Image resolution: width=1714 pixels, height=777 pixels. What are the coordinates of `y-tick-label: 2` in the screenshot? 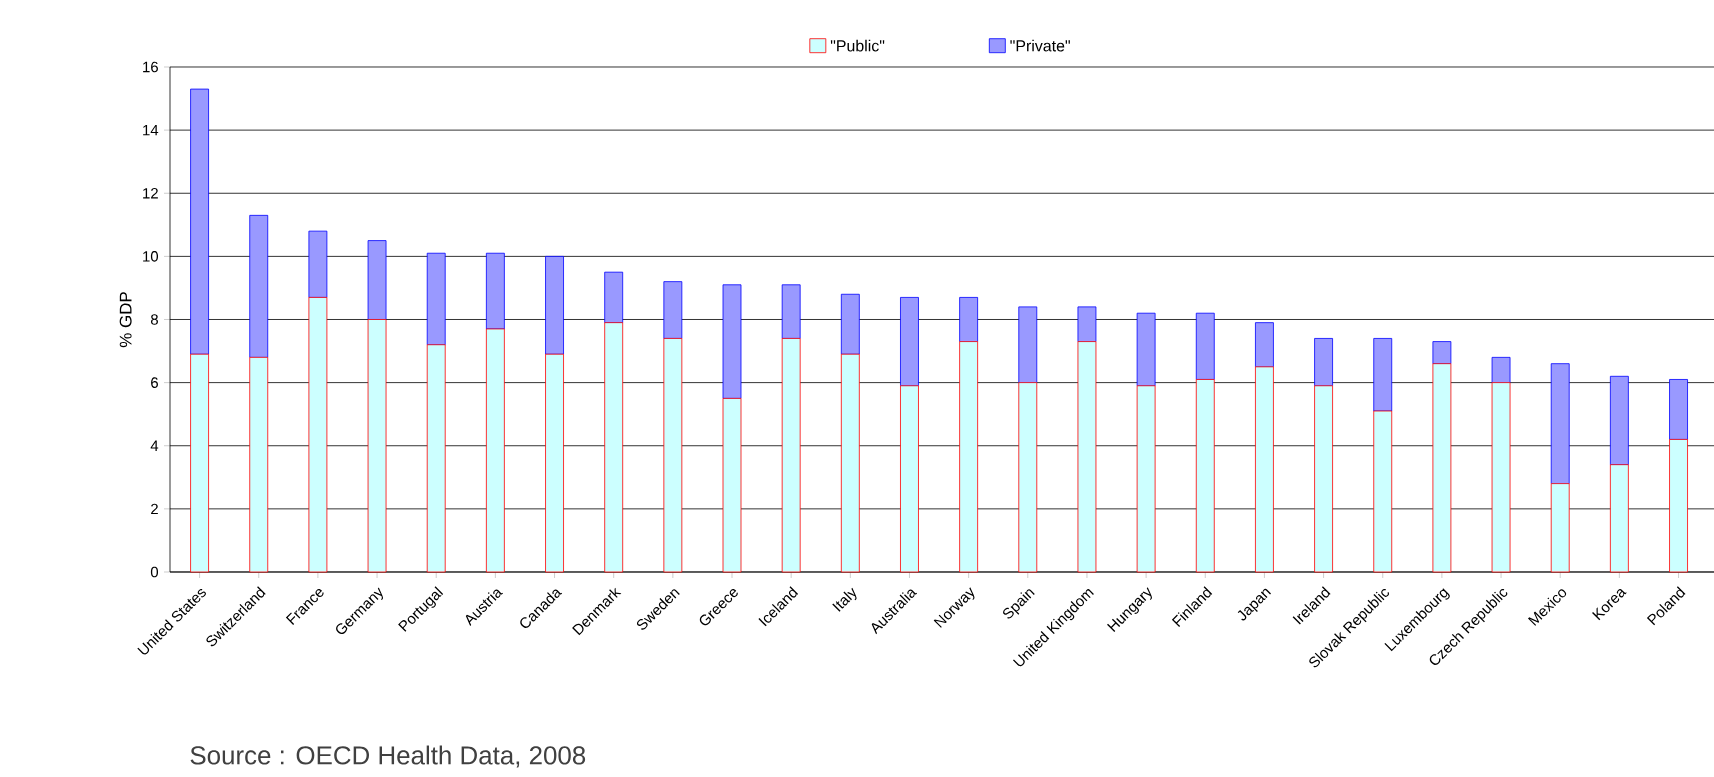 It's located at (154, 509).